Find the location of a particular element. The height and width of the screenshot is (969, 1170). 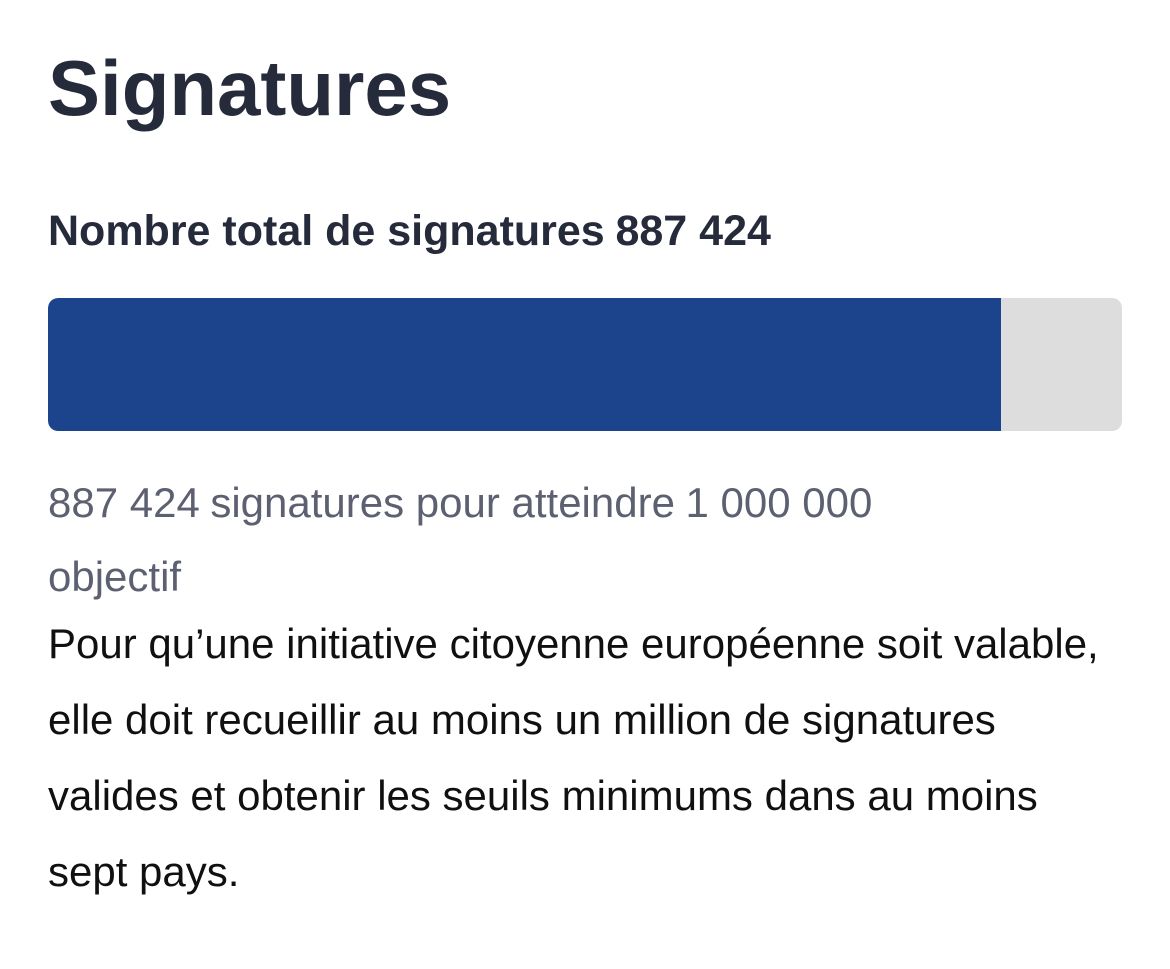

total-signatures-label: Nombre total de signatures is located at coordinates (326, 231).